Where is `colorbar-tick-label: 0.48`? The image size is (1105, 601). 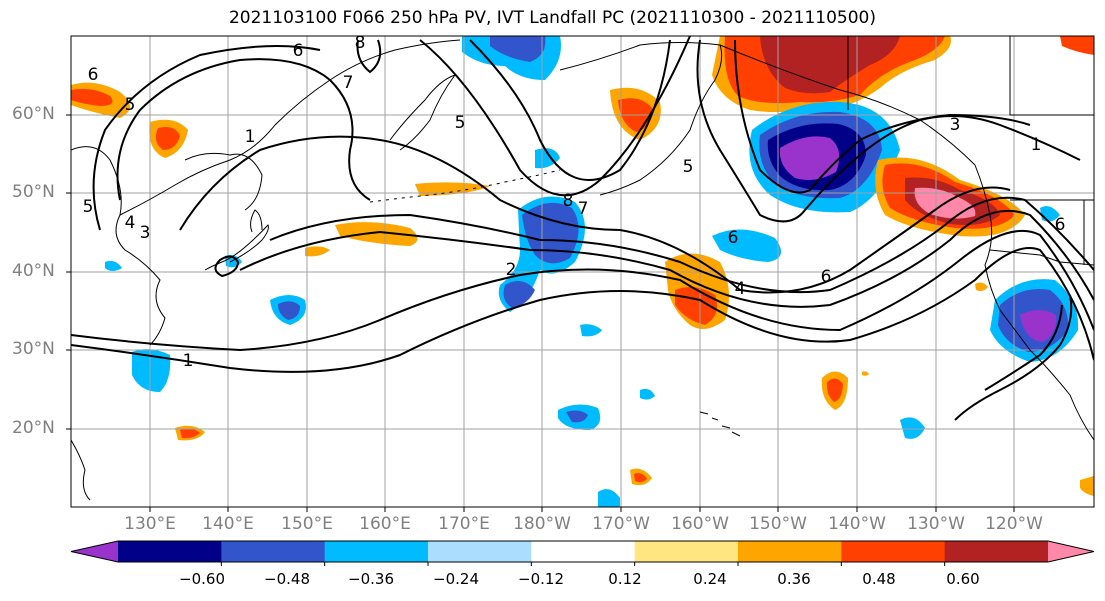
colorbar-tick-label: 0.48 is located at coordinates (879, 579).